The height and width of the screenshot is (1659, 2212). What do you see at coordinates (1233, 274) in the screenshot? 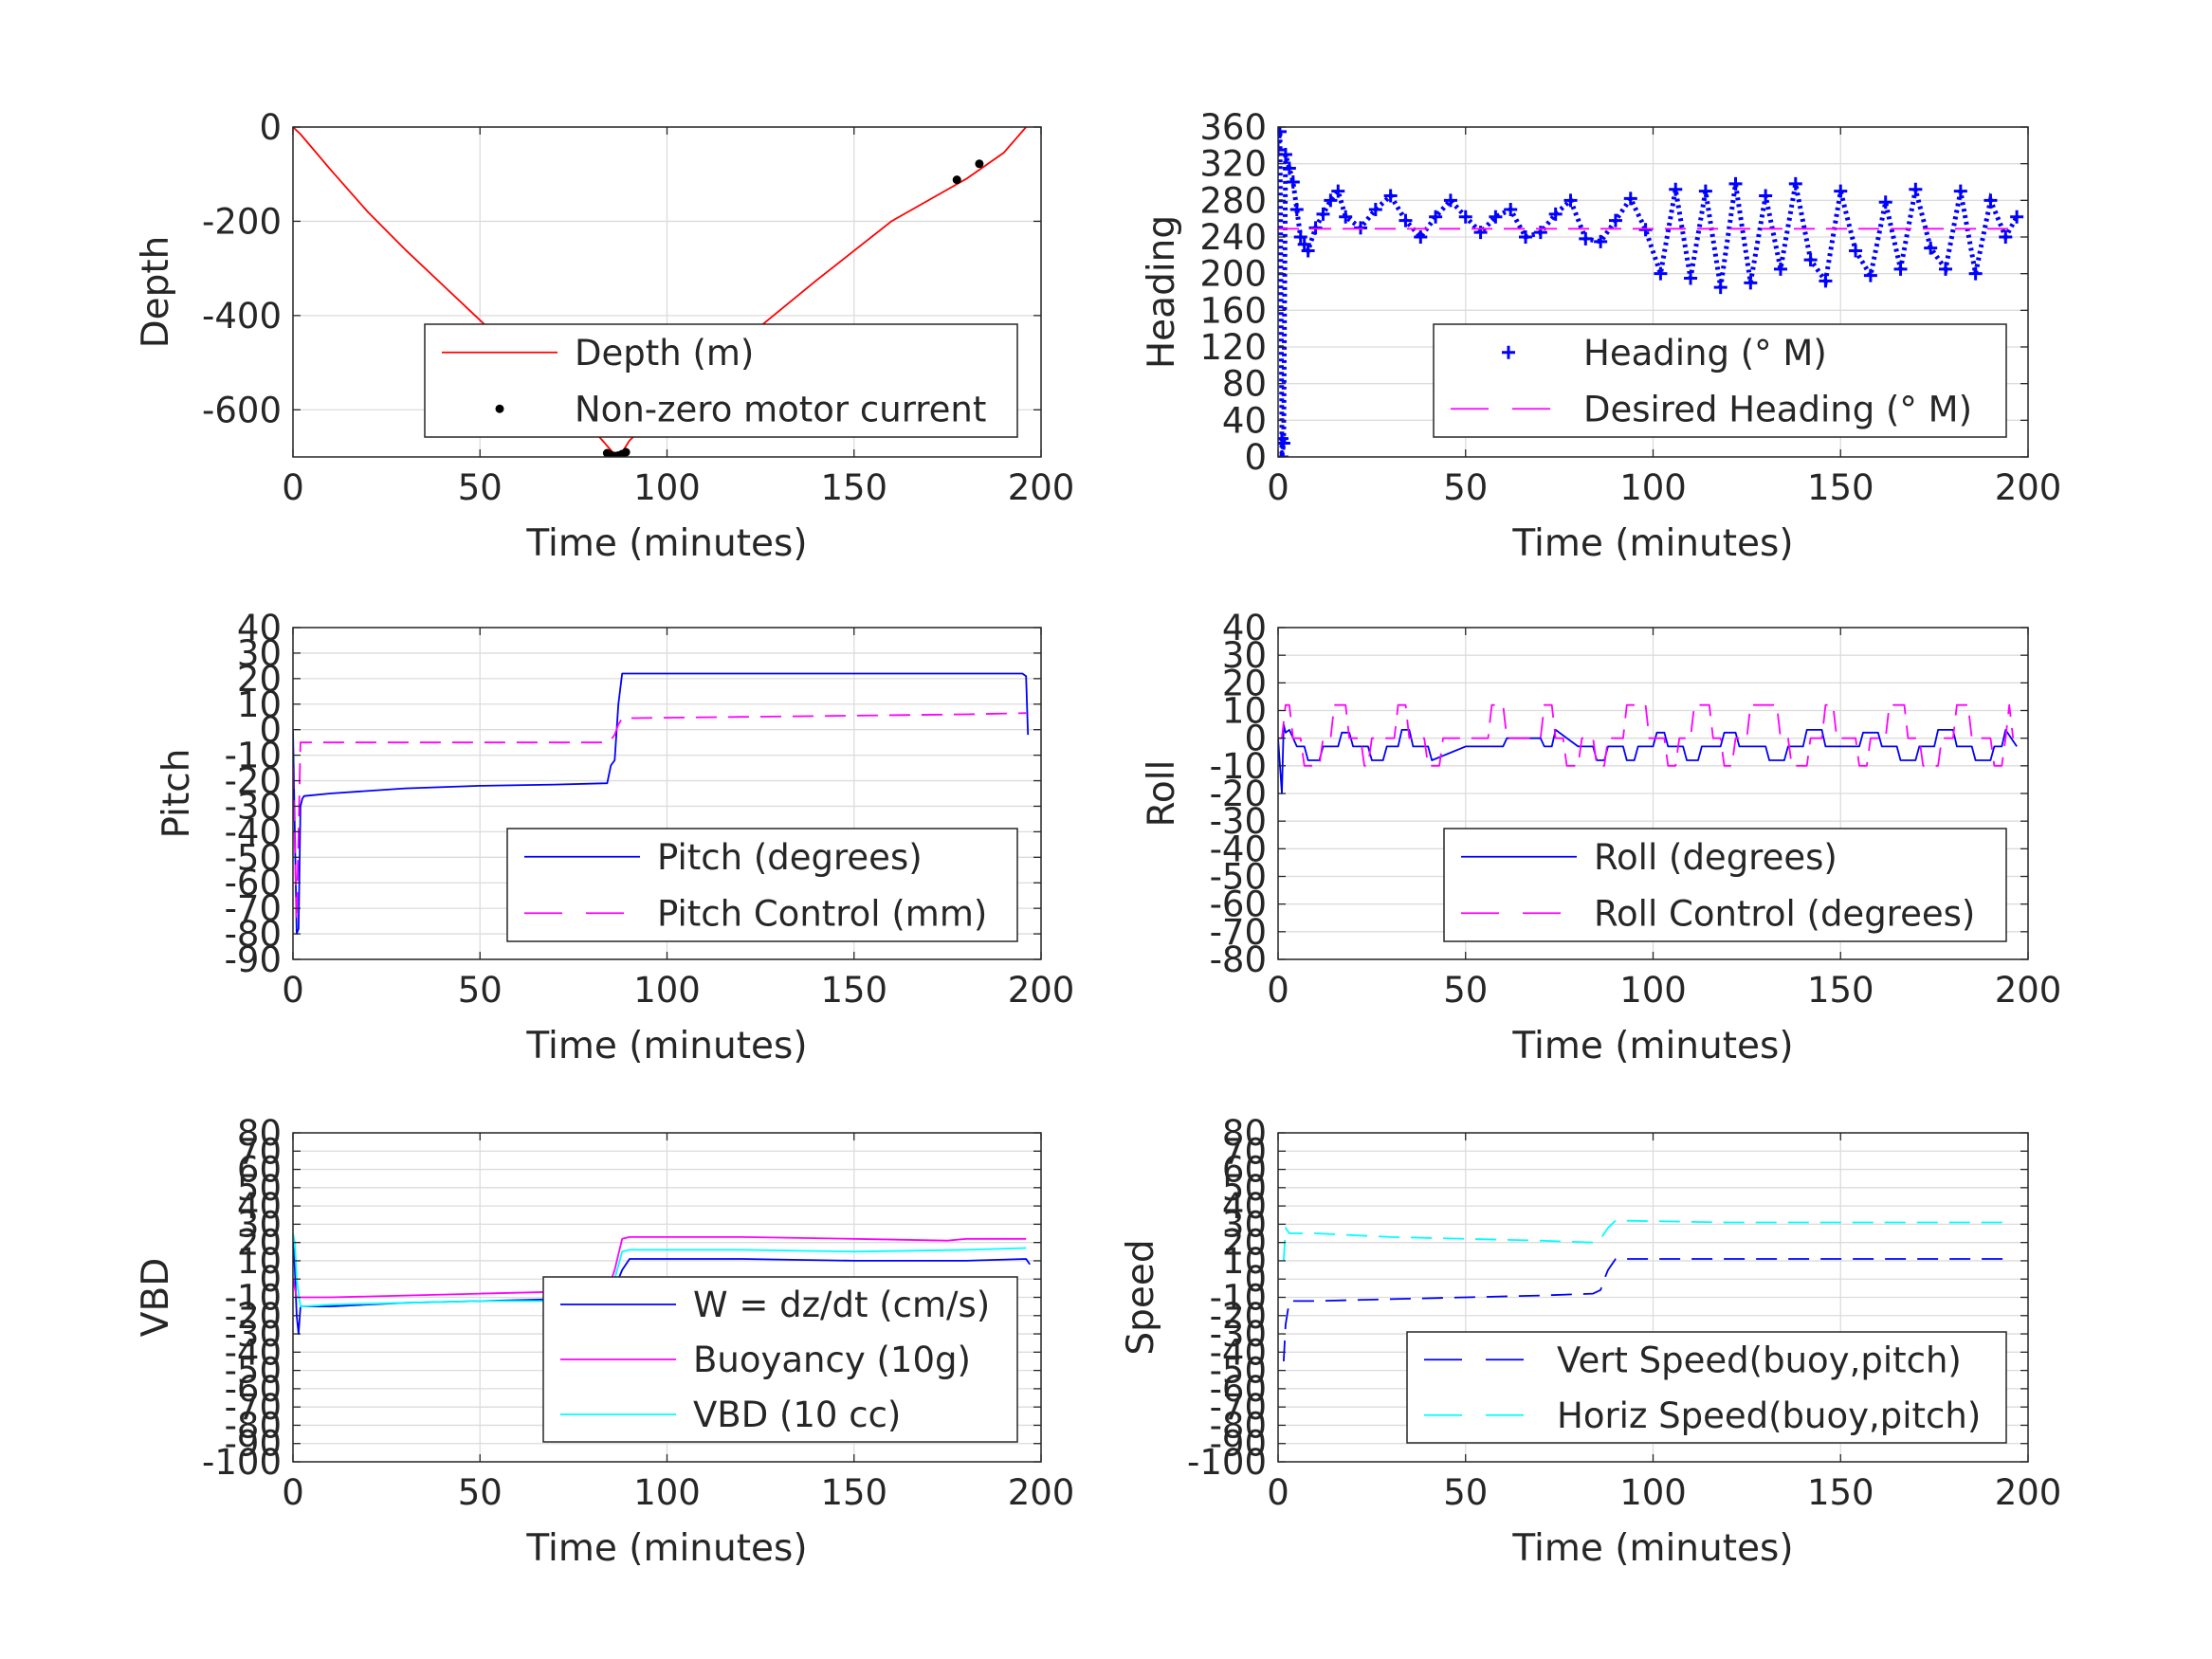
I see `y-tick-label: 200` at bounding box center [1233, 274].